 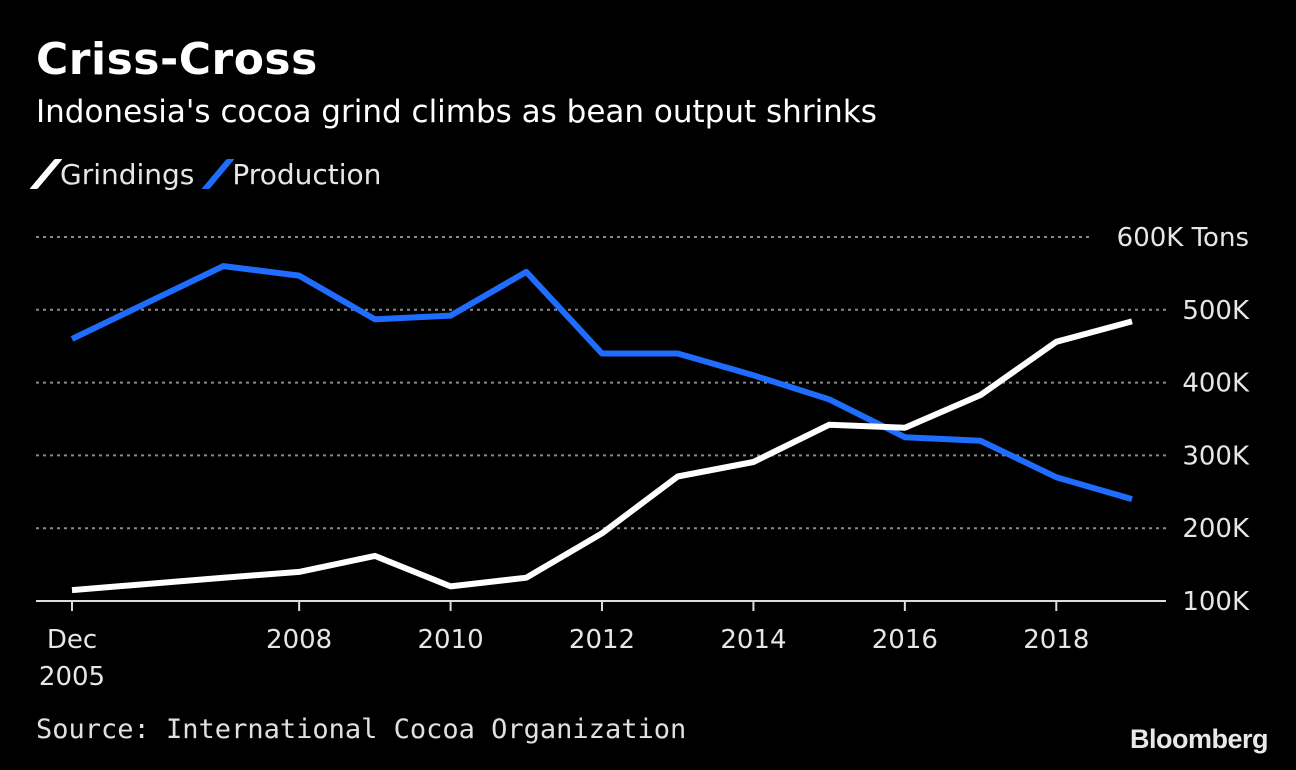 What do you see at coordinates (905, 640) in the screenshot?
I see `x-tick-label-5: 2016` at bounding box center [905, 640].